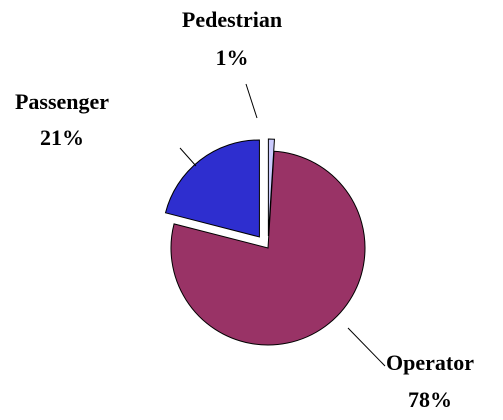  Describe the element at coordinates (232, 57) in the screenshot. I see `slice-value-label: 1%` at that location.